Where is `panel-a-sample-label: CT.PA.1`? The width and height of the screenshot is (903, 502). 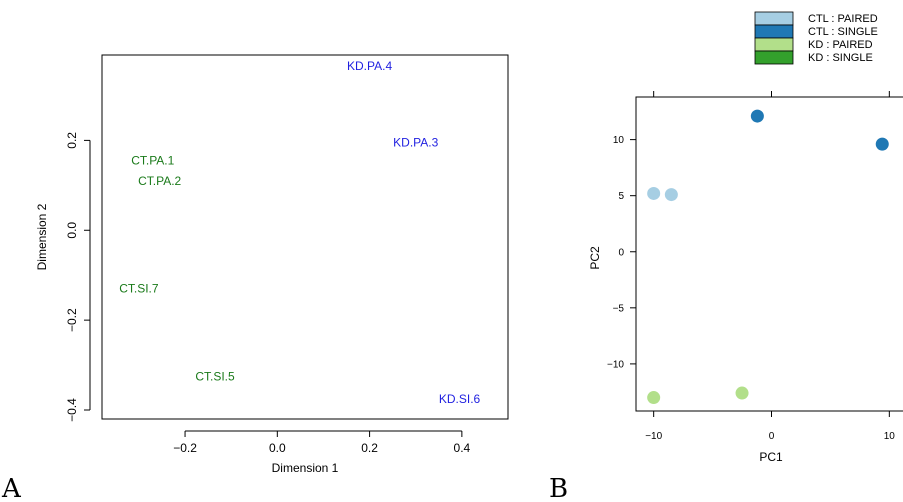
panel-a-sample-label: CT.PA.1 is located at coordinates (152, 161).